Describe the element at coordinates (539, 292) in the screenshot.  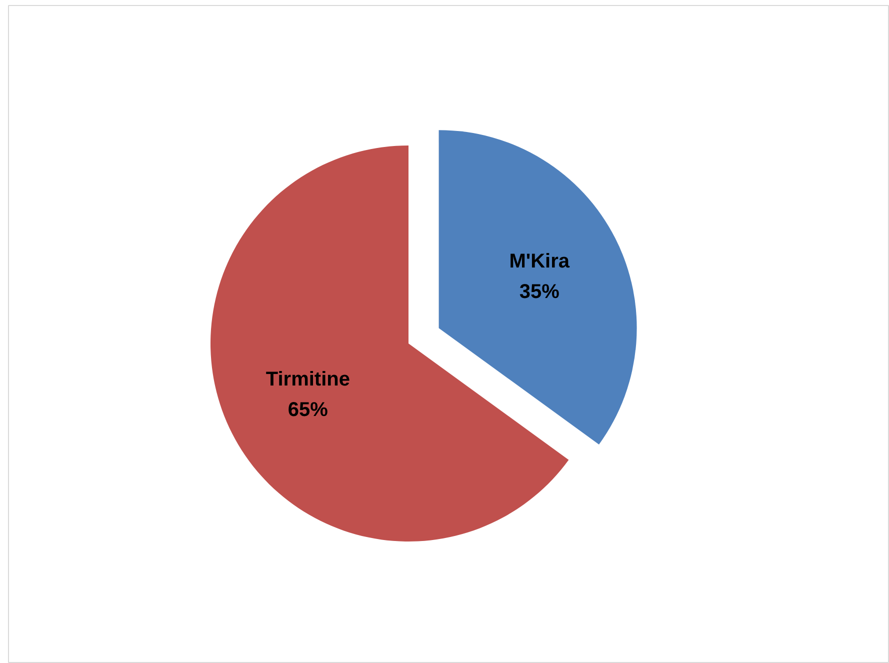
I see `data-label: 35%` at that location.